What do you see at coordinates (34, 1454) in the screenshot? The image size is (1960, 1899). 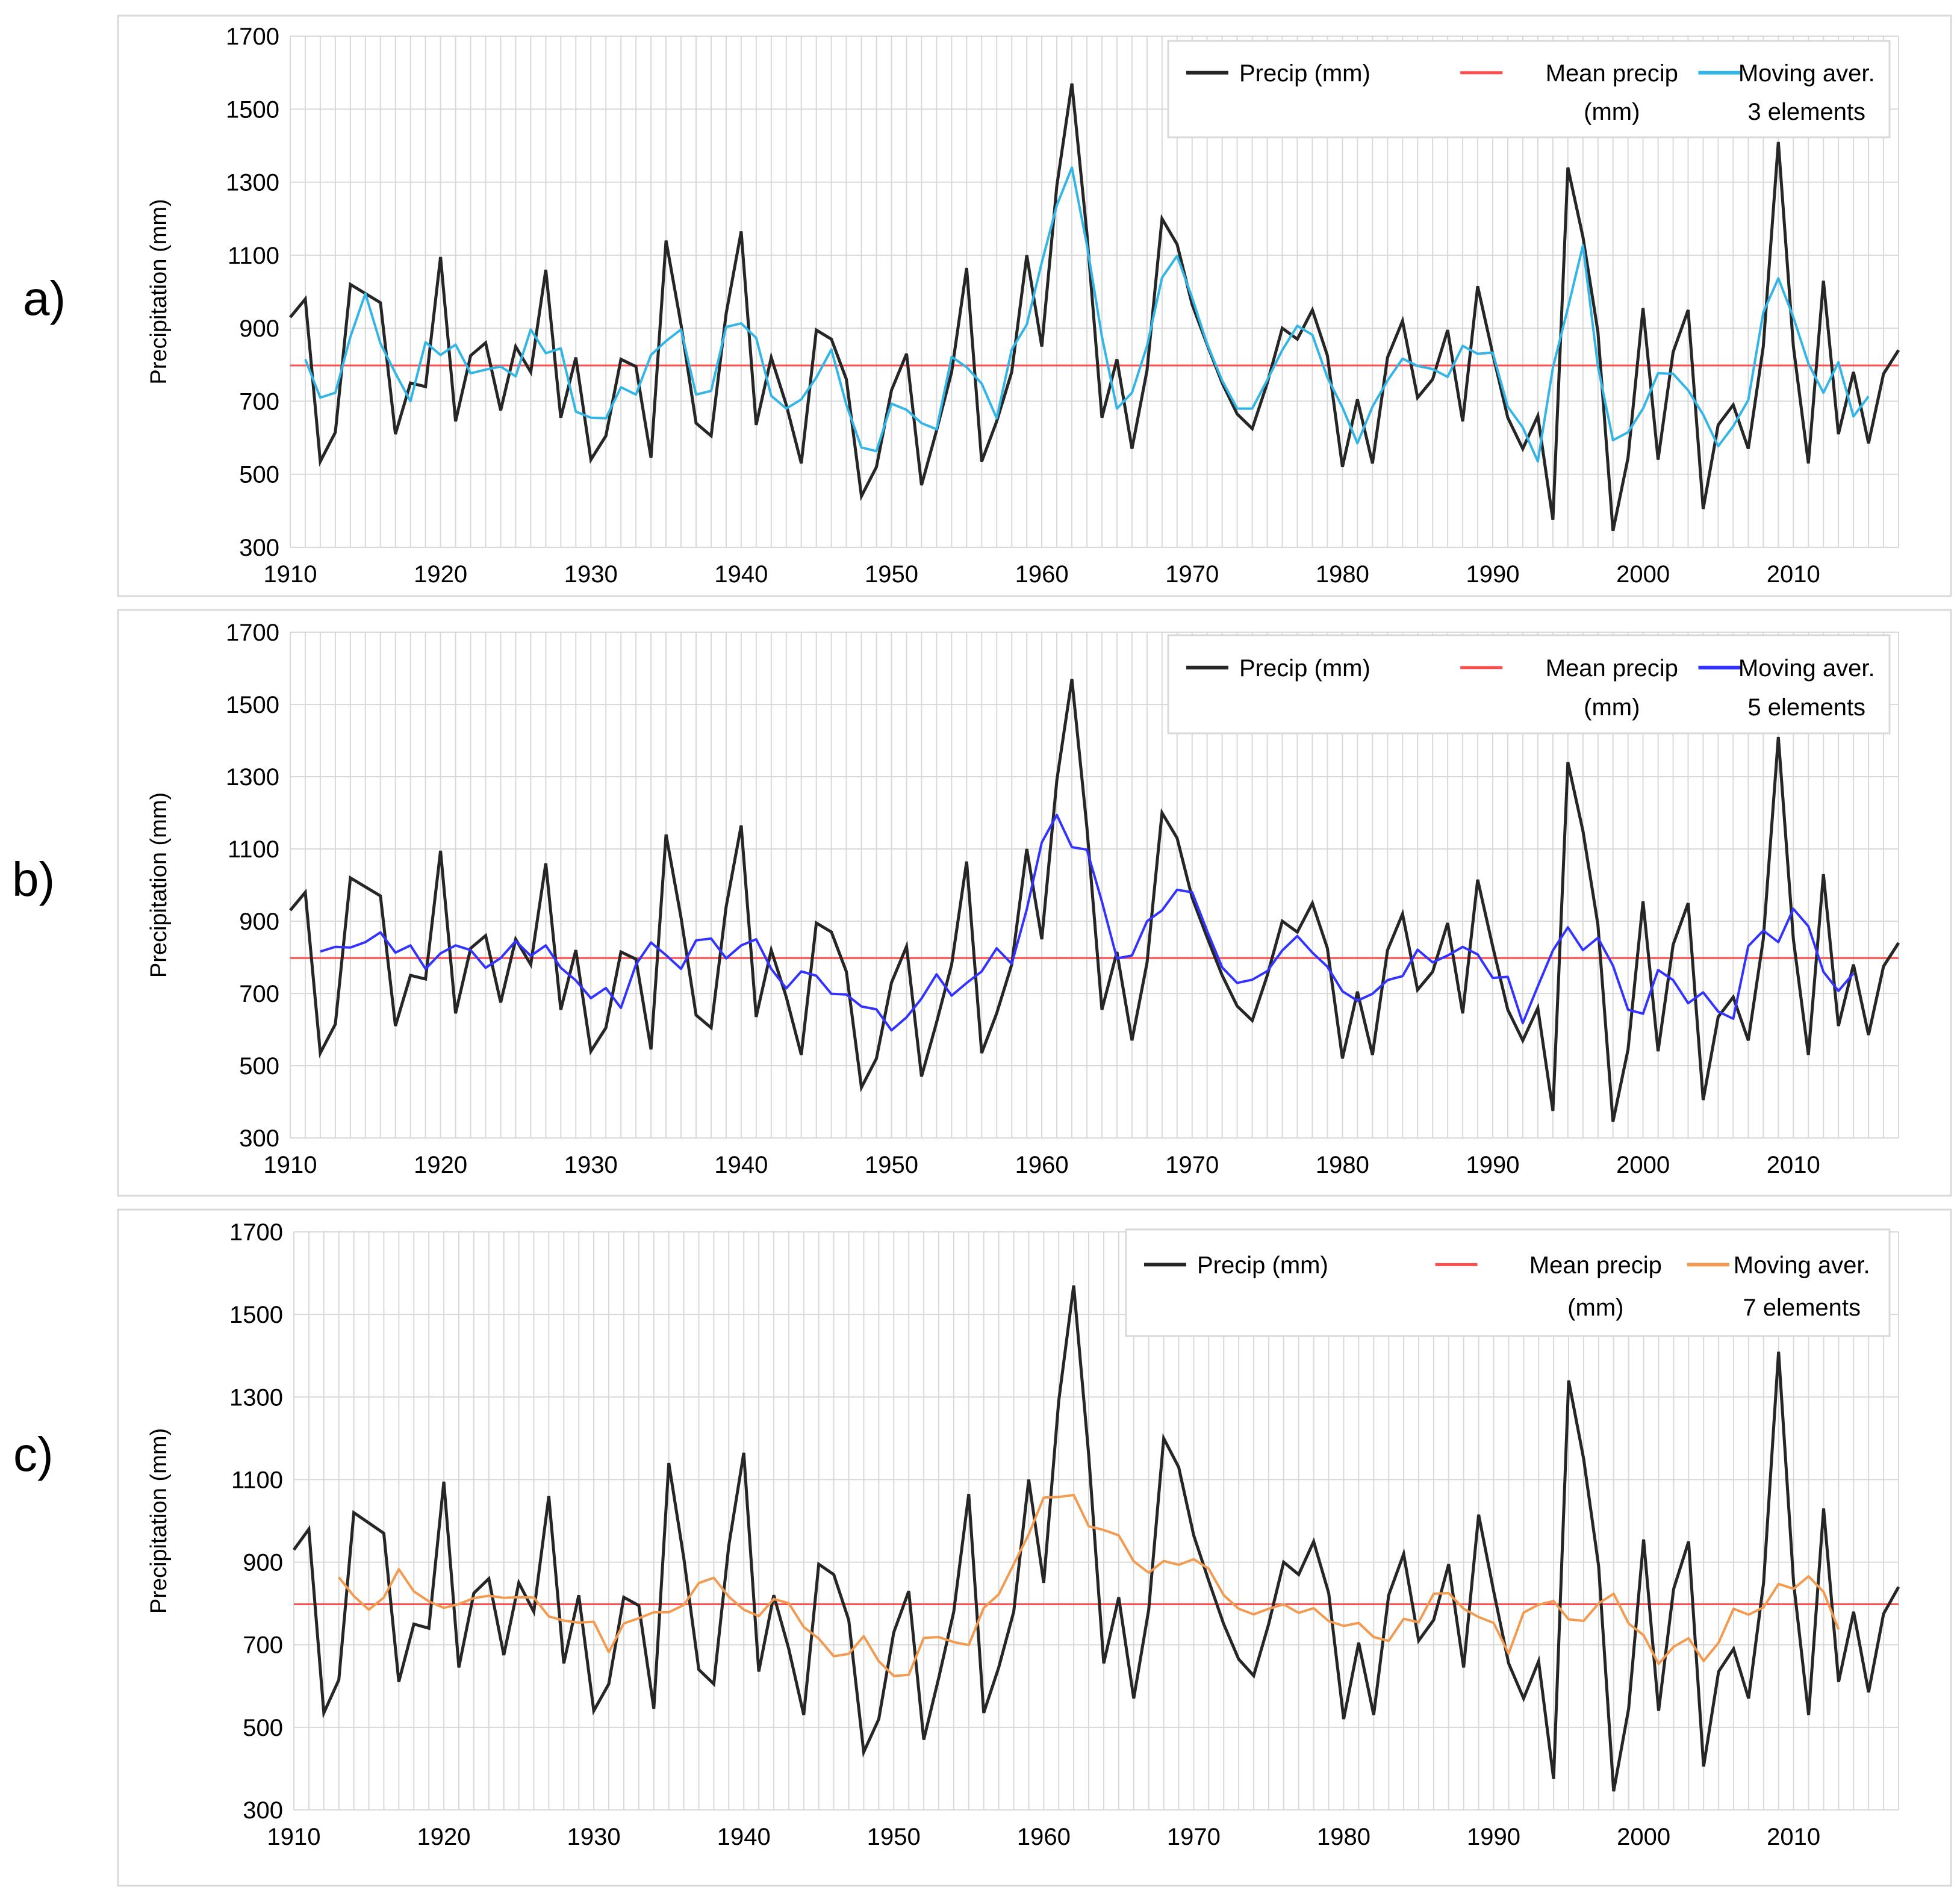 I see `panel-label: c)` at bounding box center [34, 1454].